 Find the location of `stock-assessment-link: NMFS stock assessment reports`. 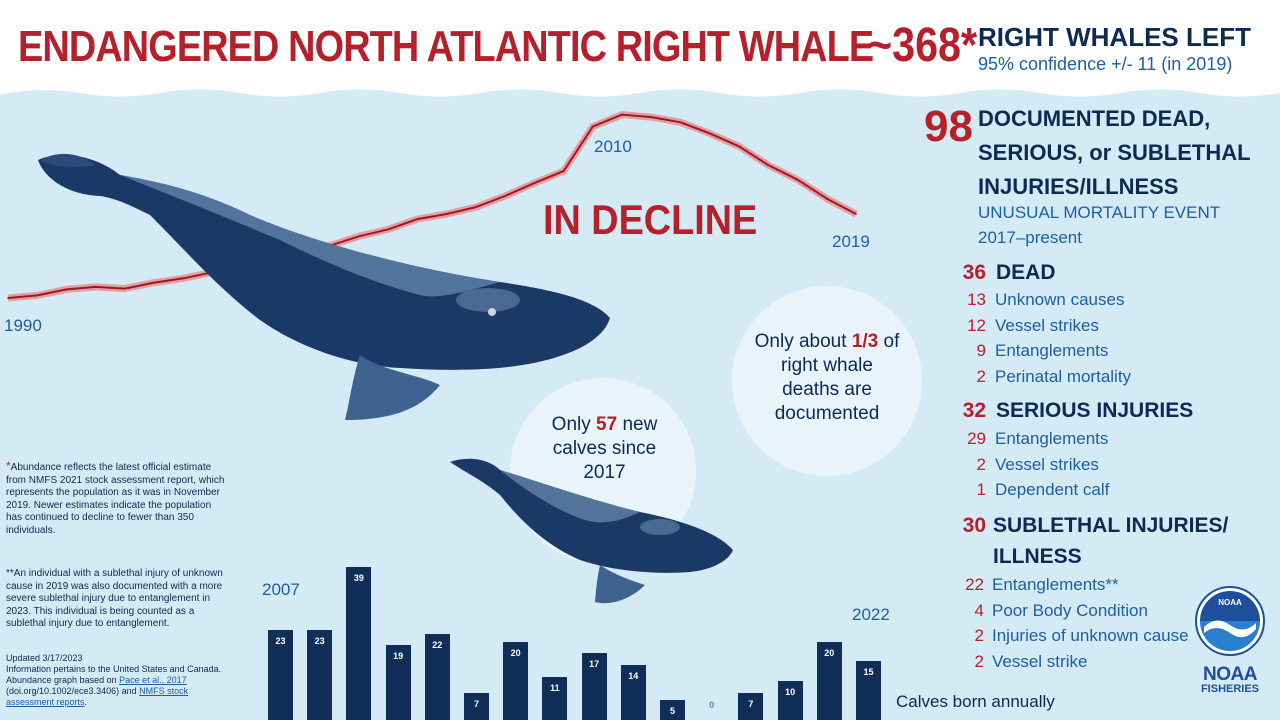

stock-assessment-link: NMFS stock assessment reports is located at coordinates (97, 696).